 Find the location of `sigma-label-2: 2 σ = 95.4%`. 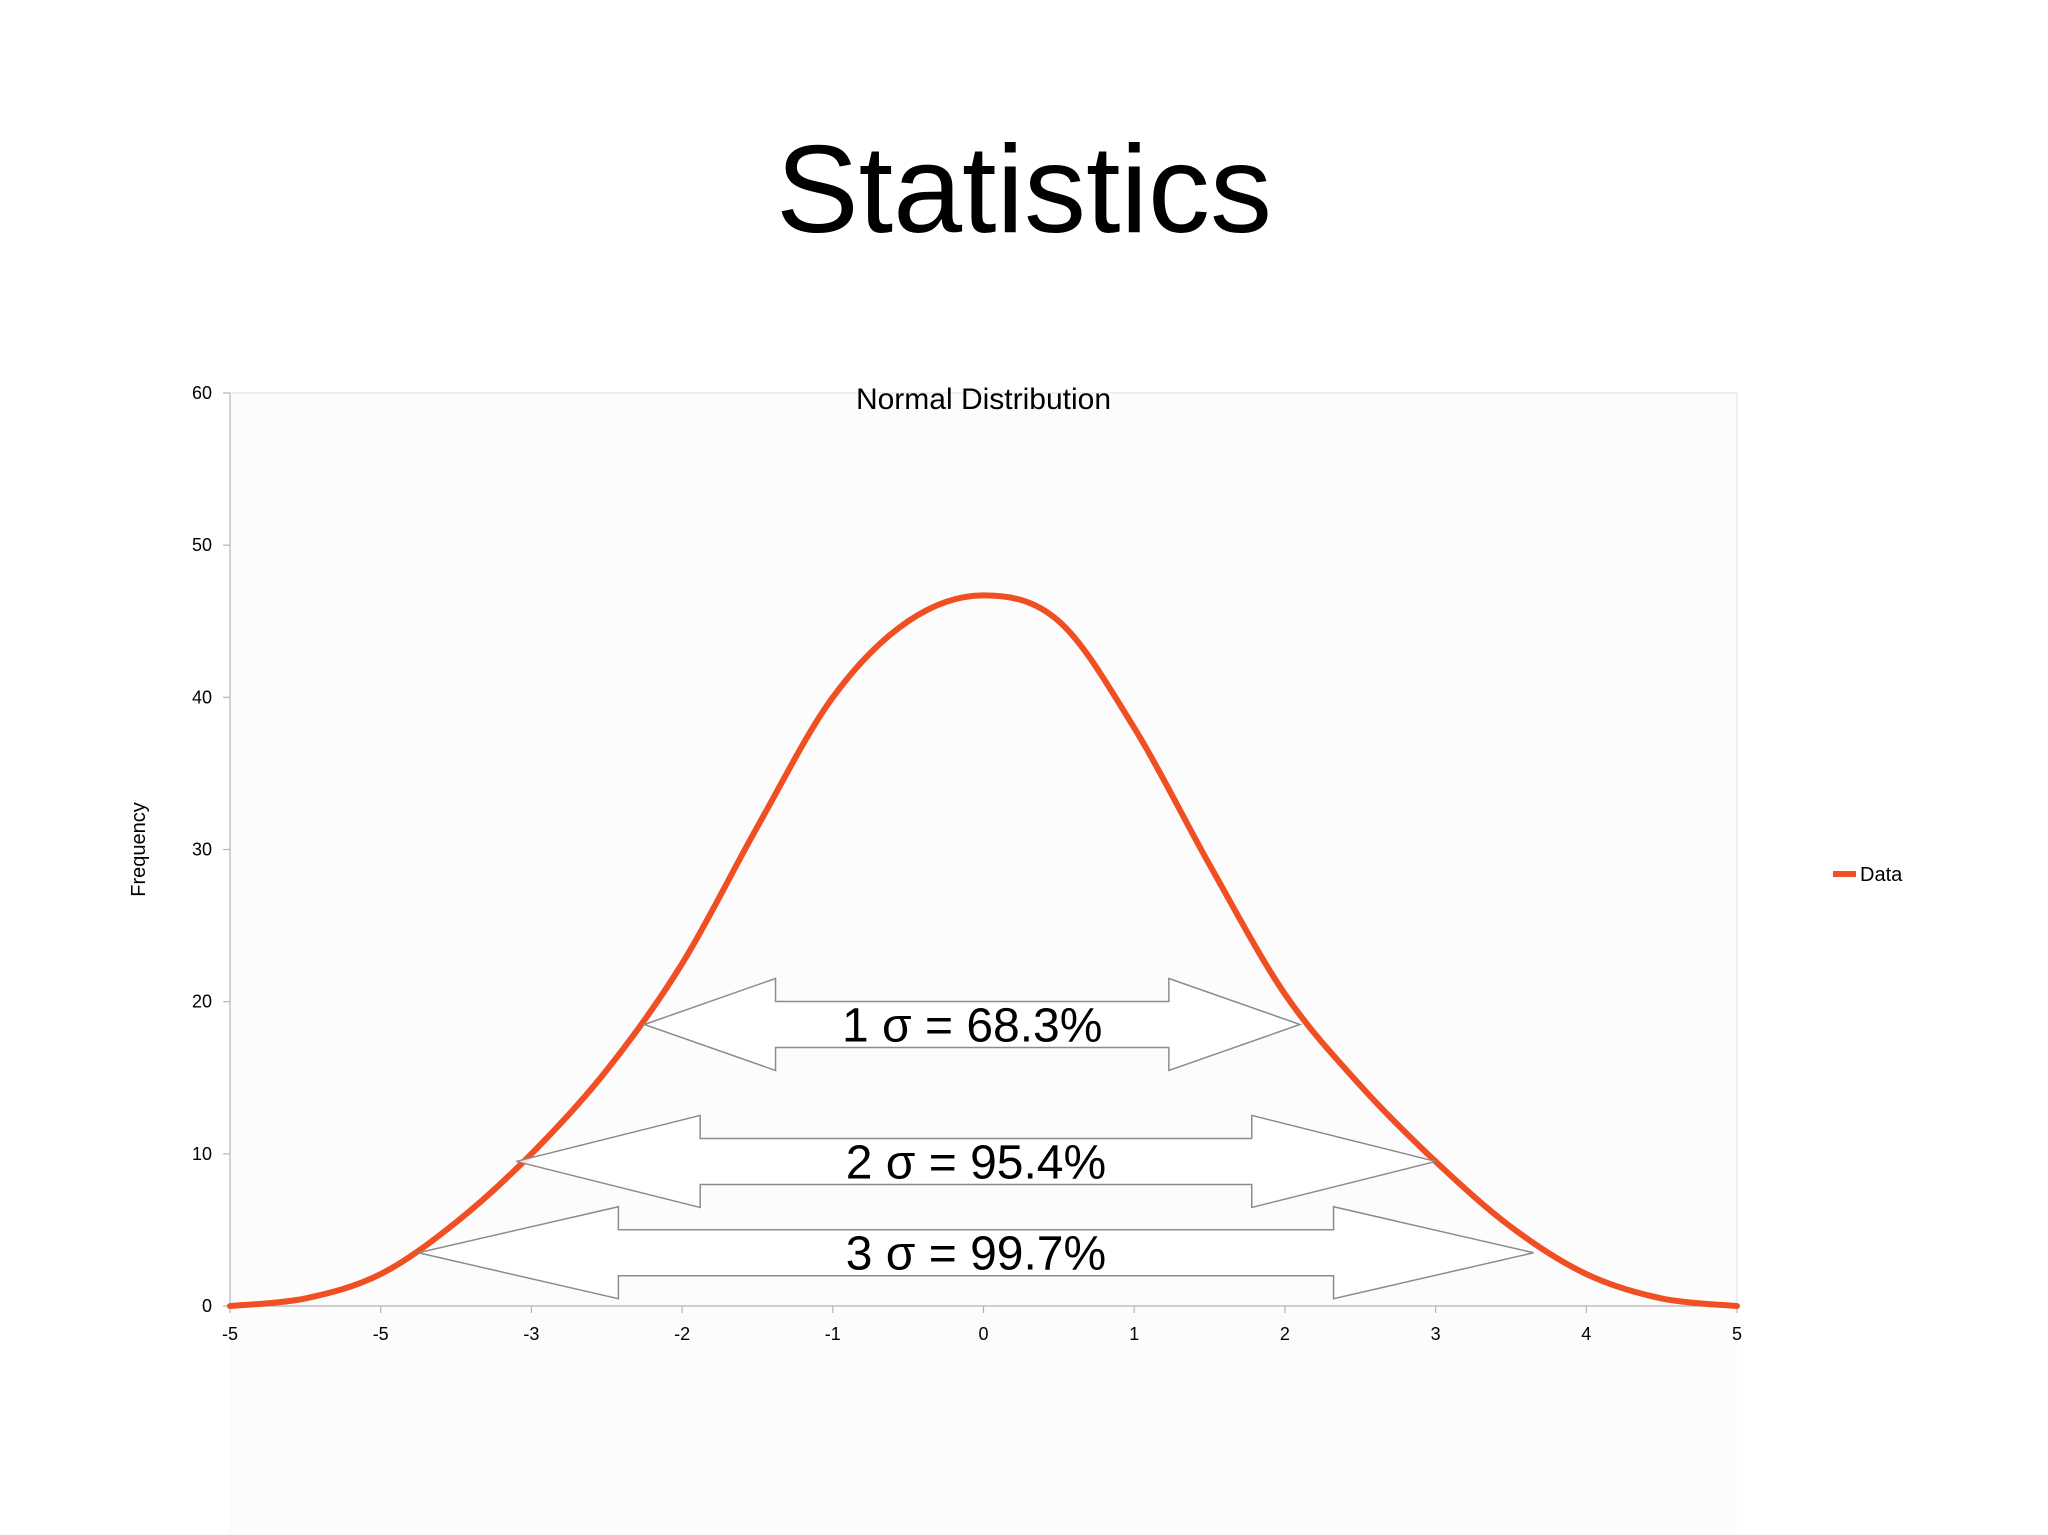

sigma-label-2: 2 σ = 95.4% is located at coordinates (976, 1162).